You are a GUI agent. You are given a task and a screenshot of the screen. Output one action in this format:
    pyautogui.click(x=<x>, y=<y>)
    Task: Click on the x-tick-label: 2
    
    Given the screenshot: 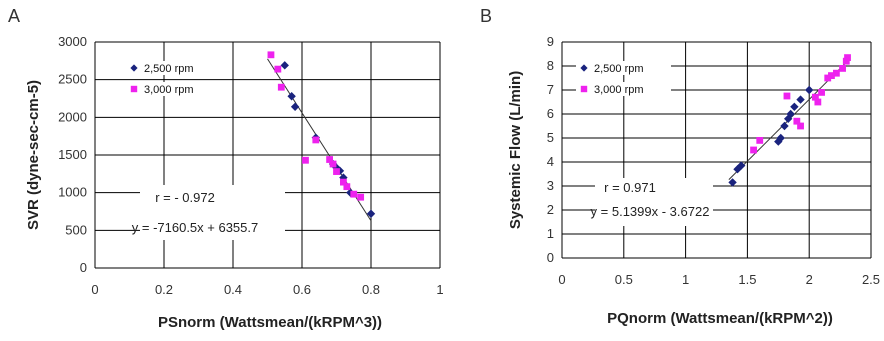 What is the action you would take?
    pyautogui.click(x=809, y=279)
    